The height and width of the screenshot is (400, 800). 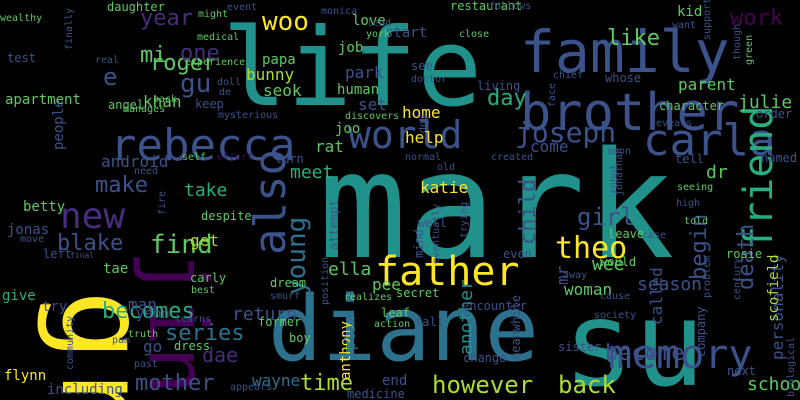 I want to click on word-though: though, so click(x=737, y=42).